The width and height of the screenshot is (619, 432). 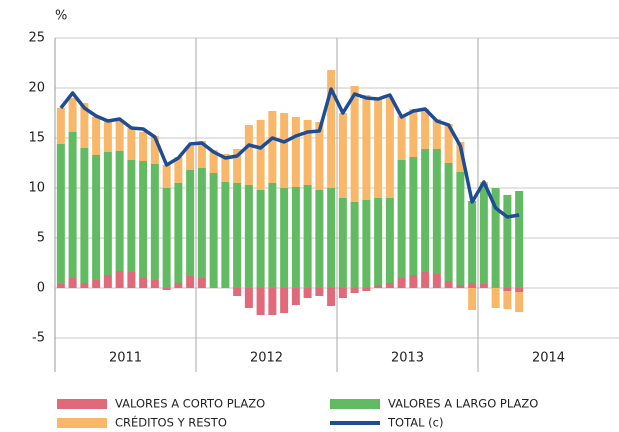 I want to click on legend-label: CRÉDITOS Y RESTO, so click(x=171, y=422).